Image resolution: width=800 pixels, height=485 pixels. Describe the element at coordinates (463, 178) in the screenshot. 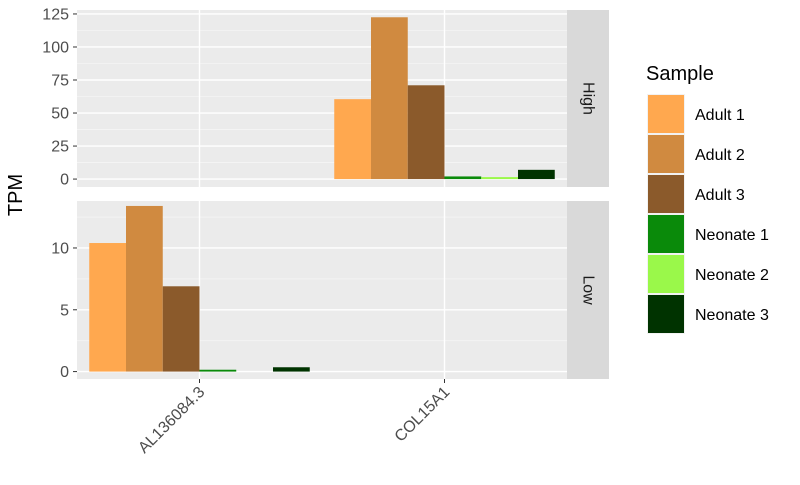

I see `bar-neonate-1-col15a1` at that location.